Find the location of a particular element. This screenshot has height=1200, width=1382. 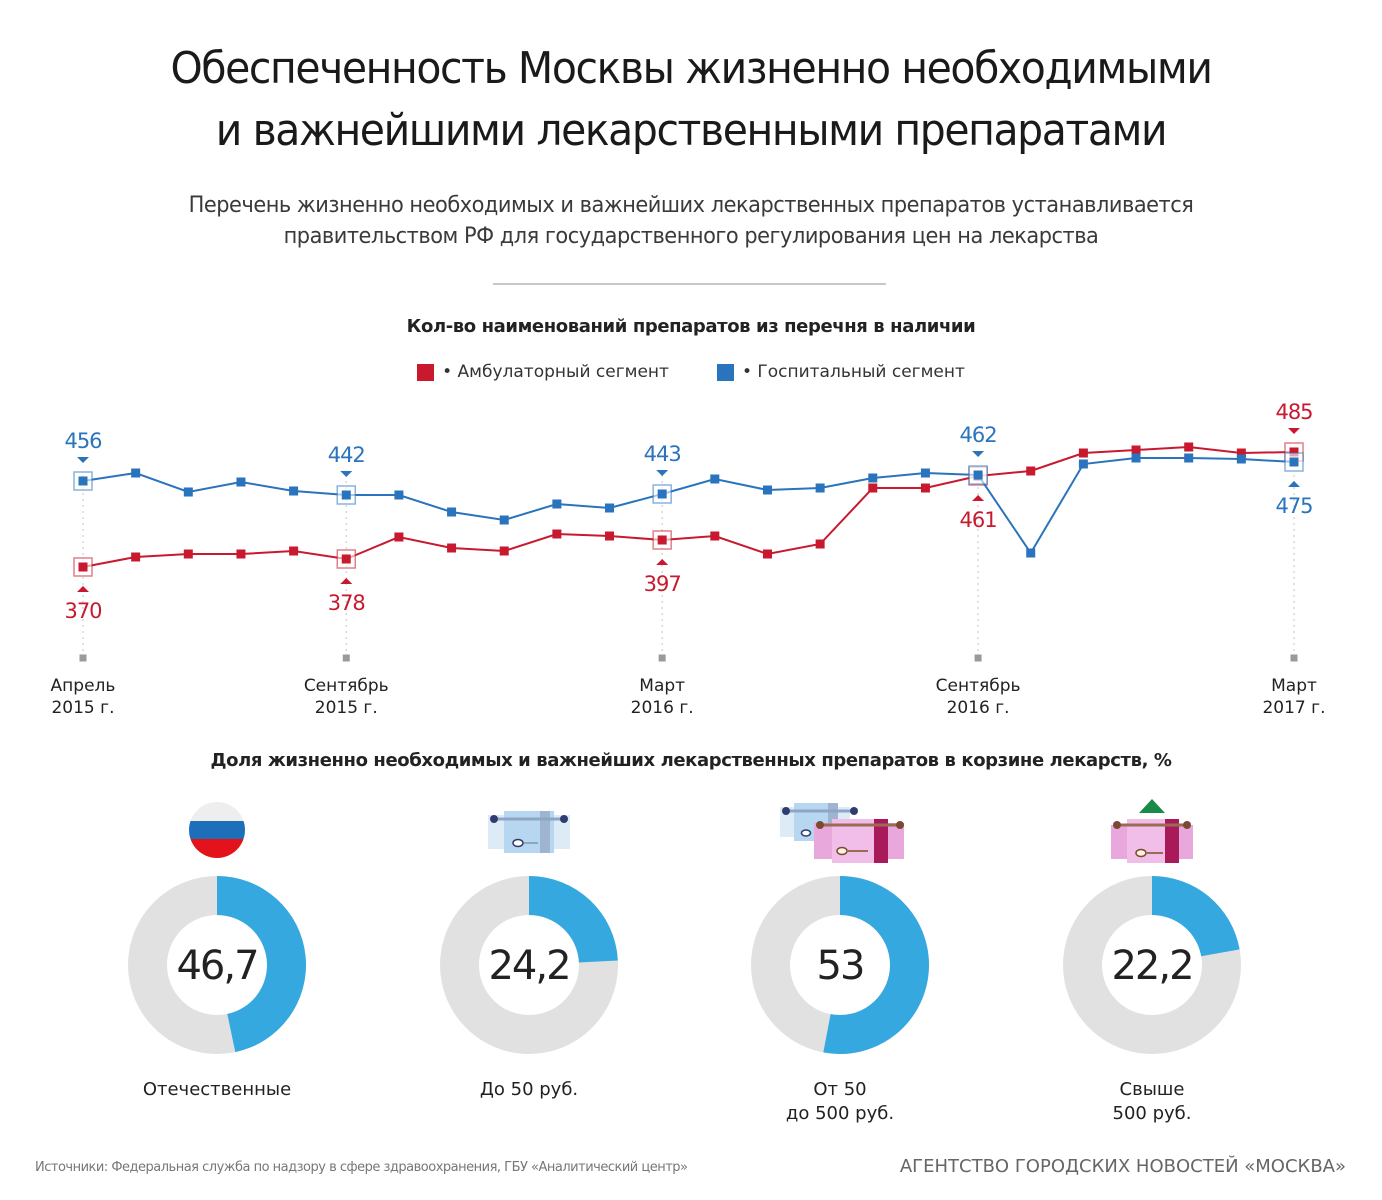

donut-category-label: От 50 до 500 руб. is located at coordinates (840, 1102).